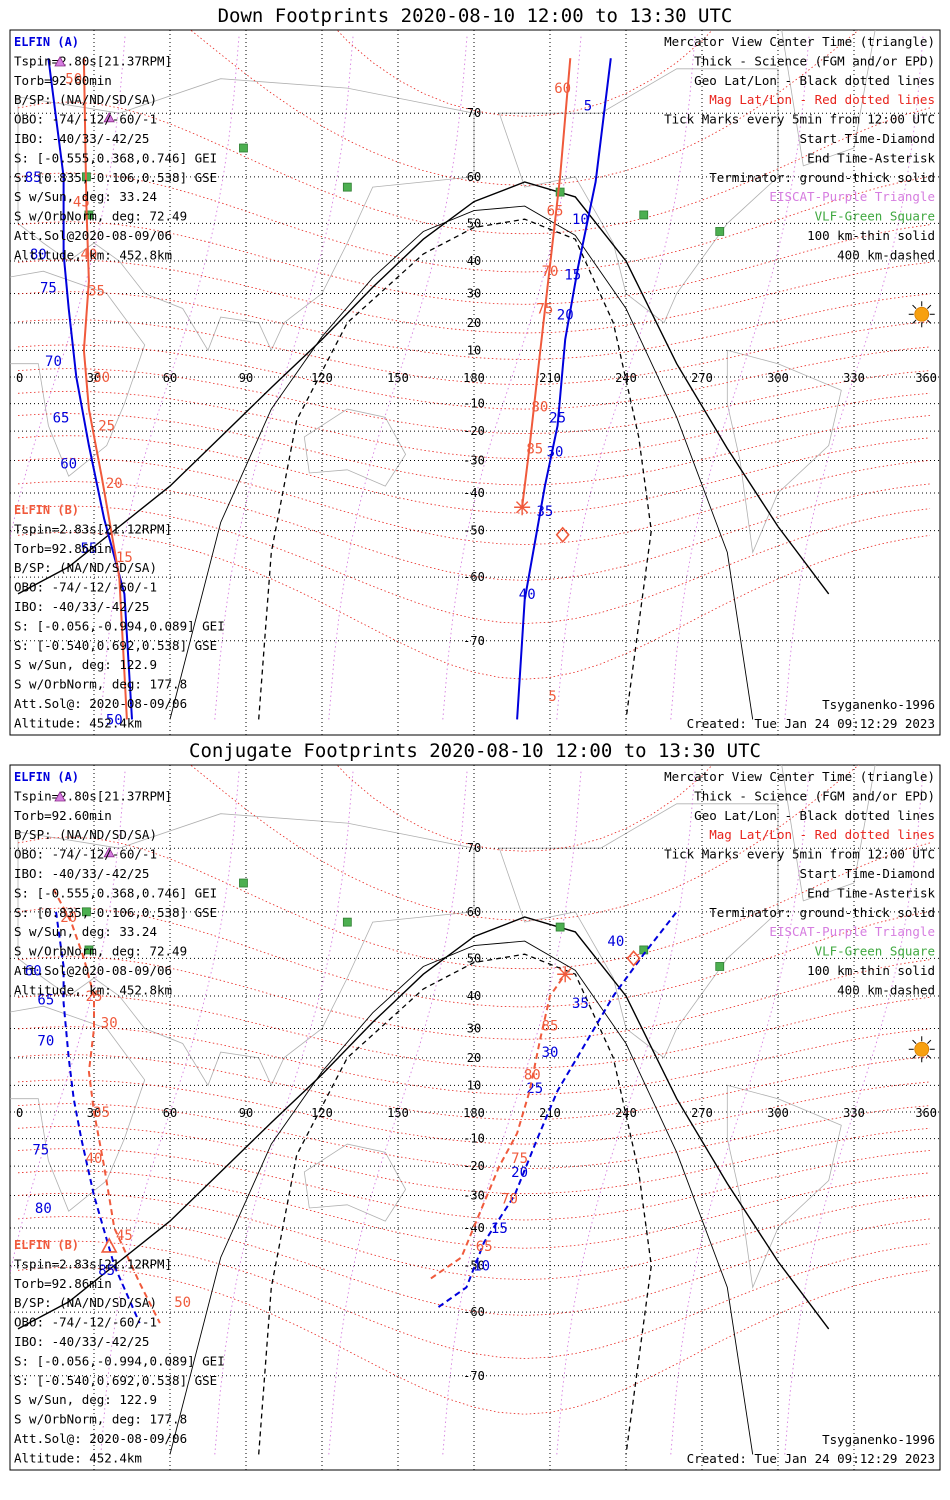  What do you see at coordinates (93, 254) in the screenshot?
I see `elfin-a-info-line: Altitude, km: 452.8km` at bounding box center [93, 254].